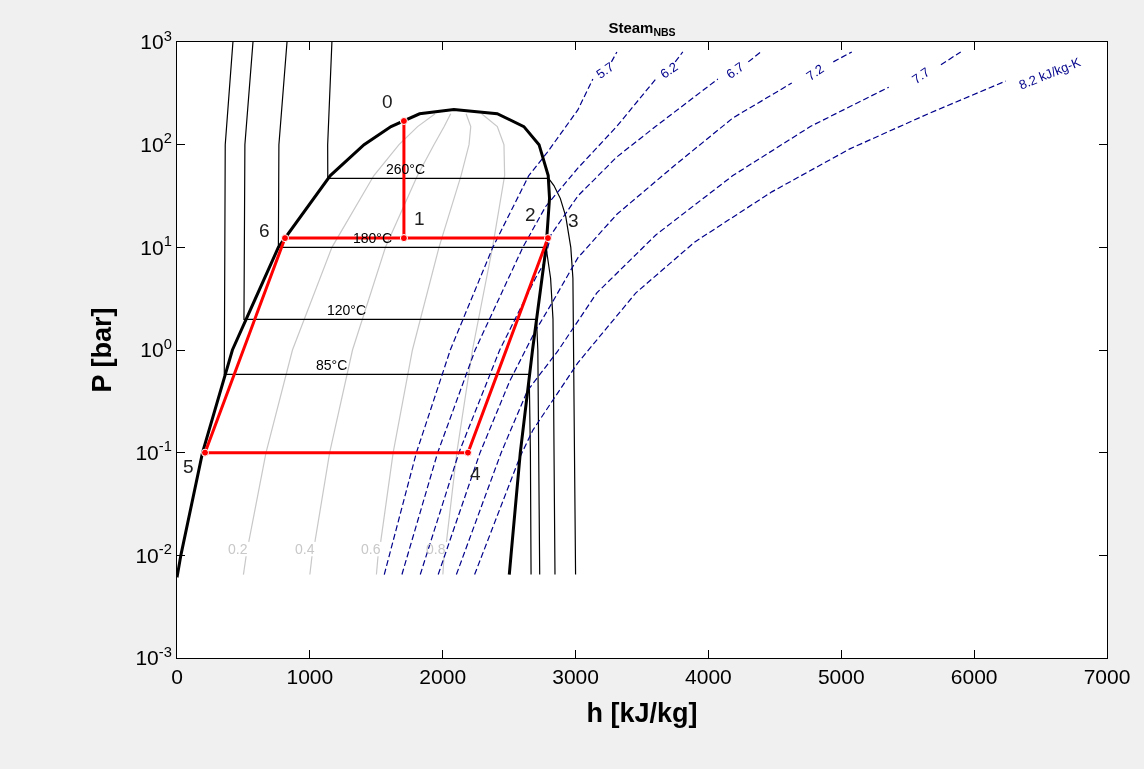 Image resolution: width=1144 pixels, height=769 pixels. Describe the element at coordinates (419, 218) in the screenshot. I see `annotation: 1` at that location.